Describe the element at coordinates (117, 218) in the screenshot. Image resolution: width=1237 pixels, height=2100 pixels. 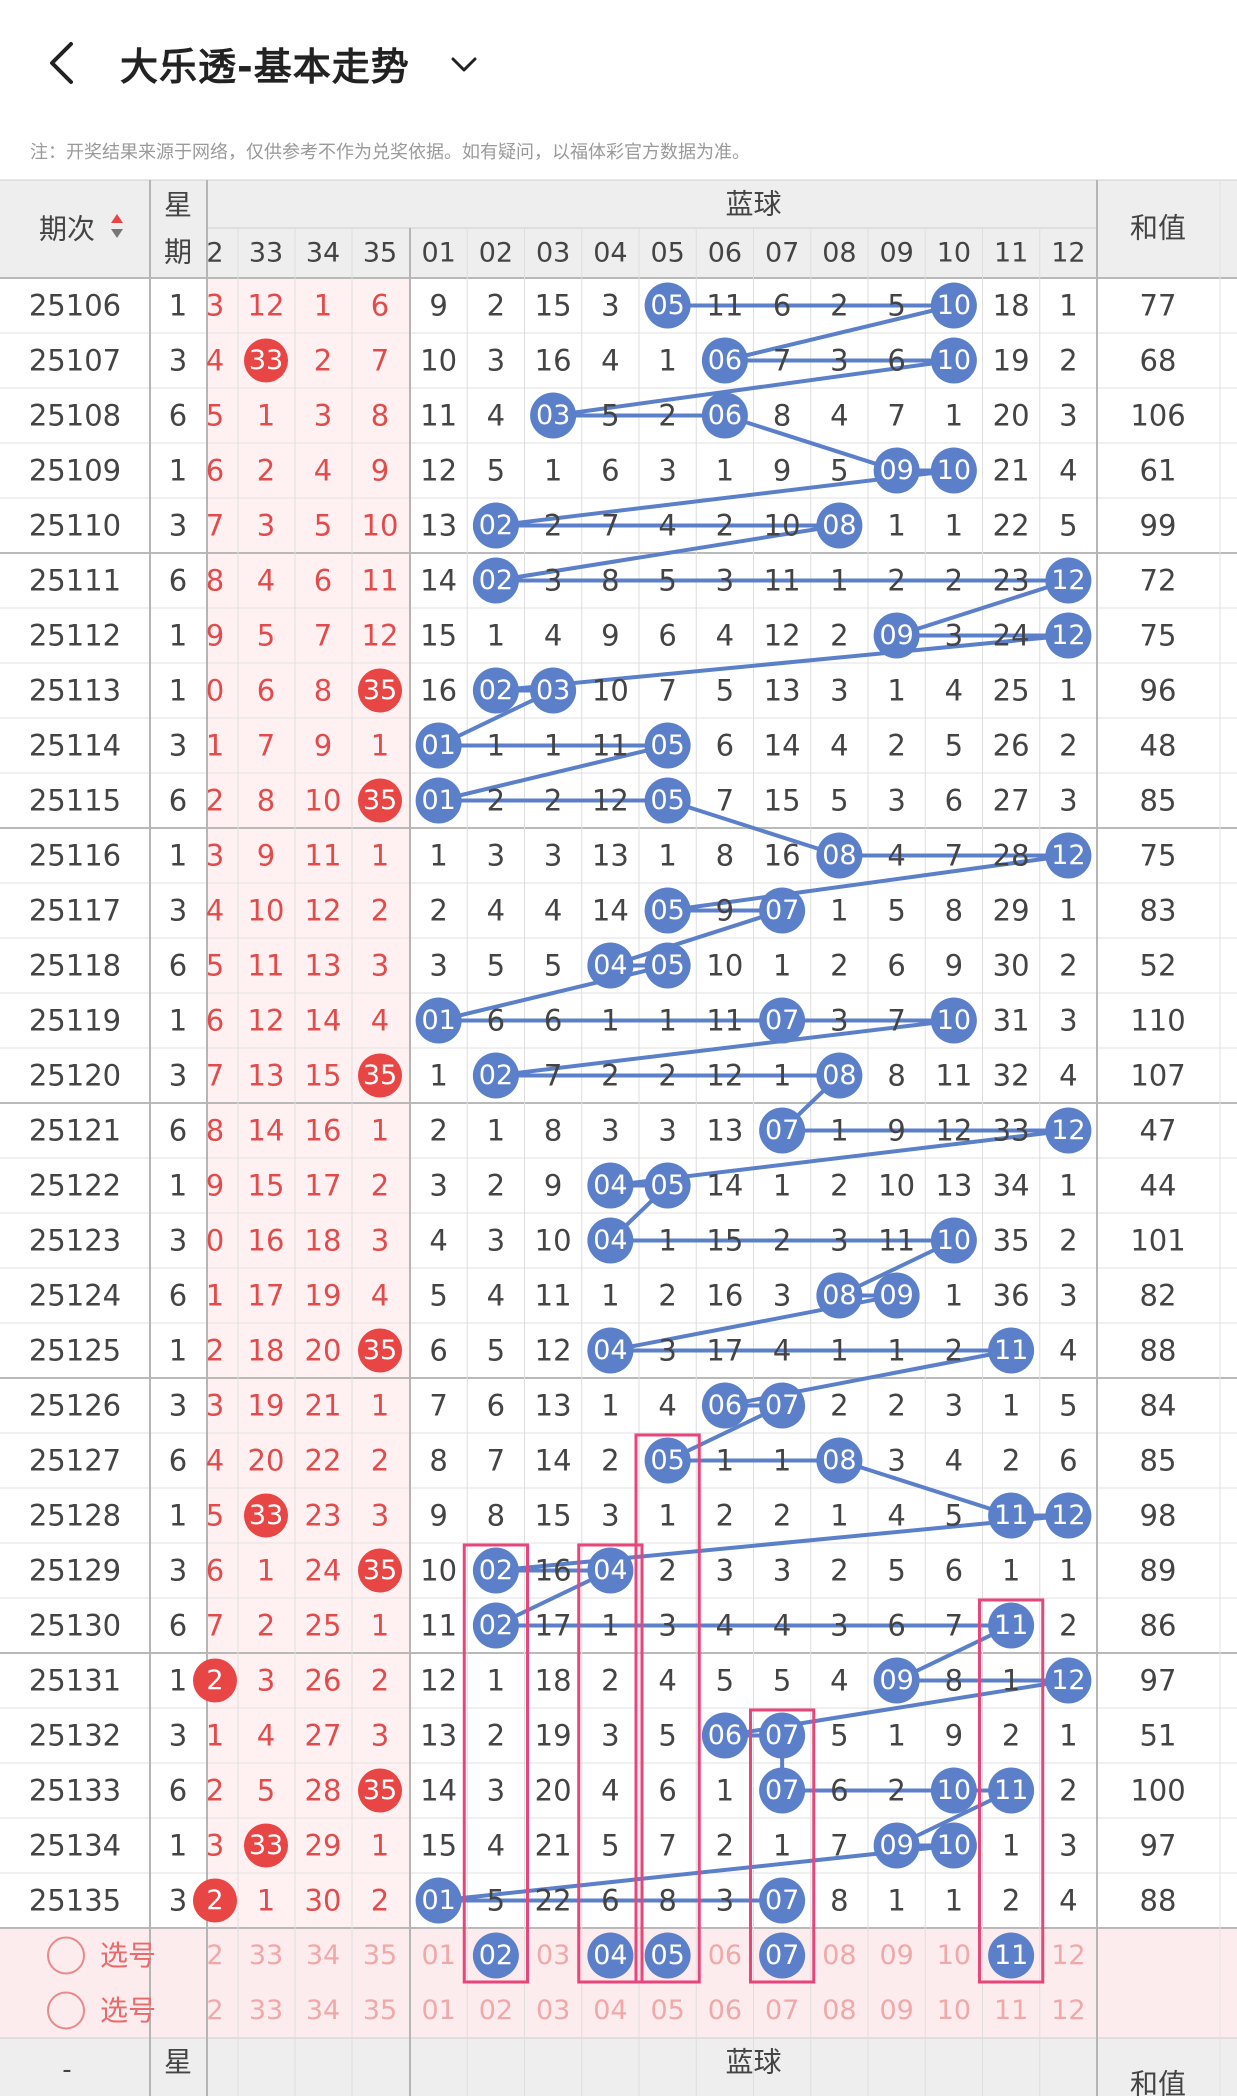
I see `sort-asc-icon` at that location.